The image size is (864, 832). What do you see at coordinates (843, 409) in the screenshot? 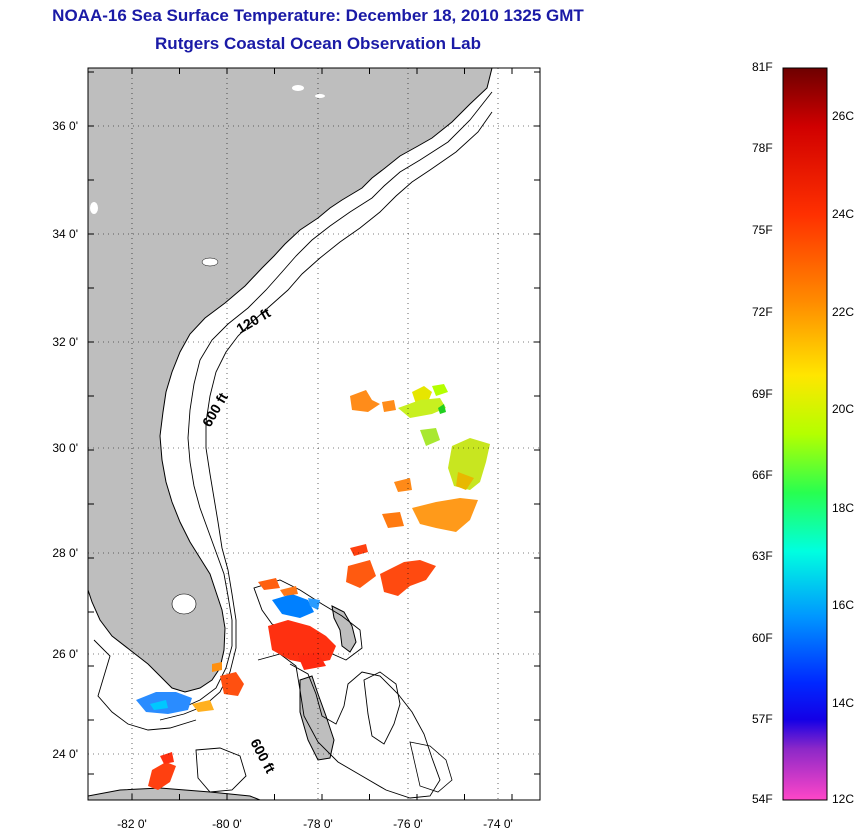
I see `colorbar-celsius-label: 20C` at bounding box center [843, 409].